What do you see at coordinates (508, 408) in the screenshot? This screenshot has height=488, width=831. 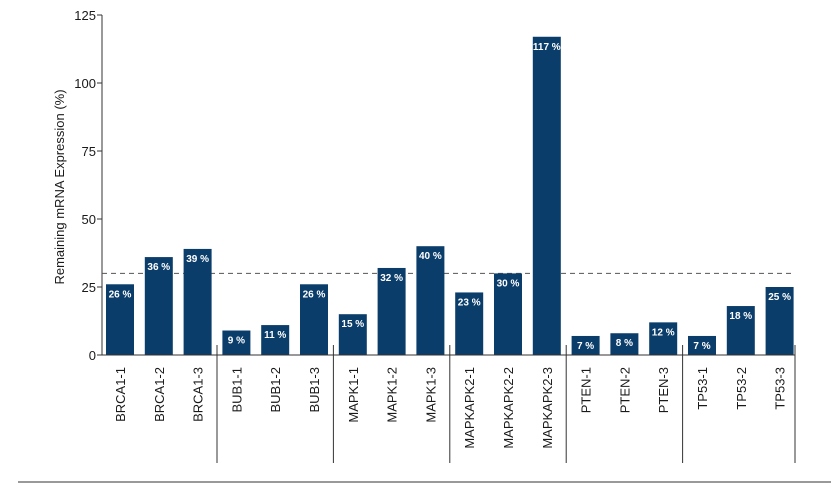 I see `x-tick-label: MAPKAPK2-2` at bounding box center [508, 408].